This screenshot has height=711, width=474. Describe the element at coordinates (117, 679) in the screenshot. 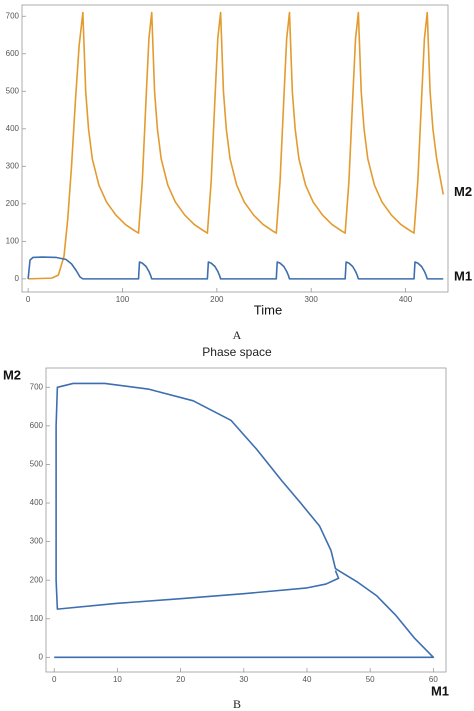

I see `x-tick-label: 10` at that location.